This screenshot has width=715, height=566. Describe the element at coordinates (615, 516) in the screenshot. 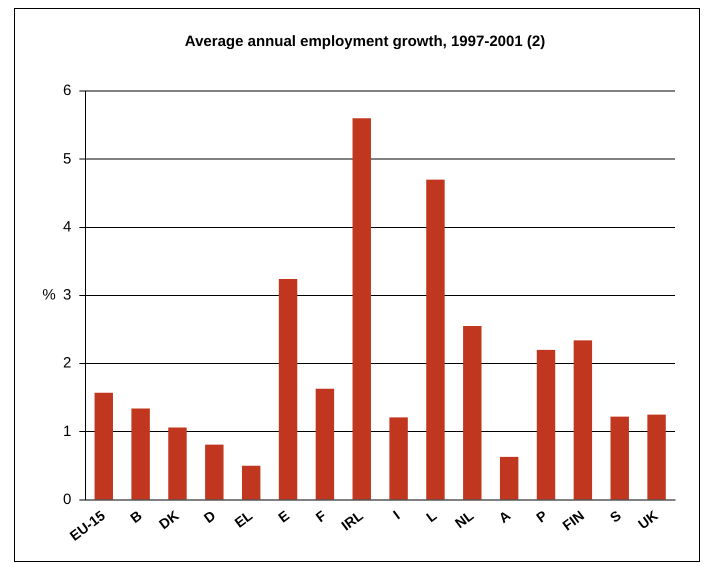

I see `x-tick-label: S` at that location.